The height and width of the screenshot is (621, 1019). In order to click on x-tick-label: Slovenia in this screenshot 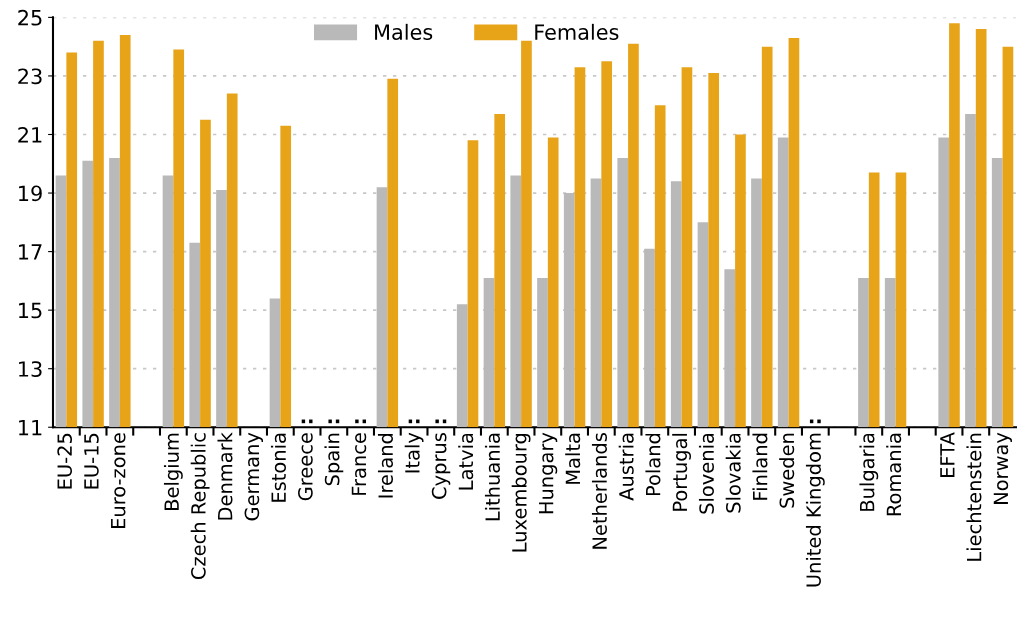, I will do `click(706, 473)`.